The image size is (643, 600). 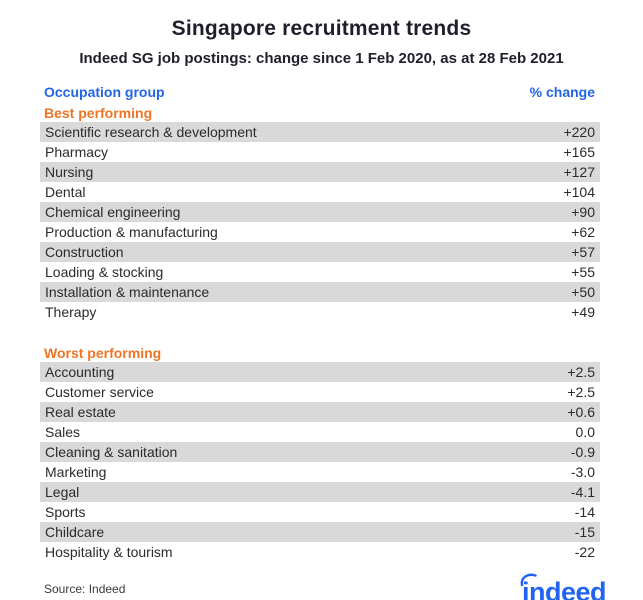 I want to click on change-value: +55, so click(x=583, y=272).